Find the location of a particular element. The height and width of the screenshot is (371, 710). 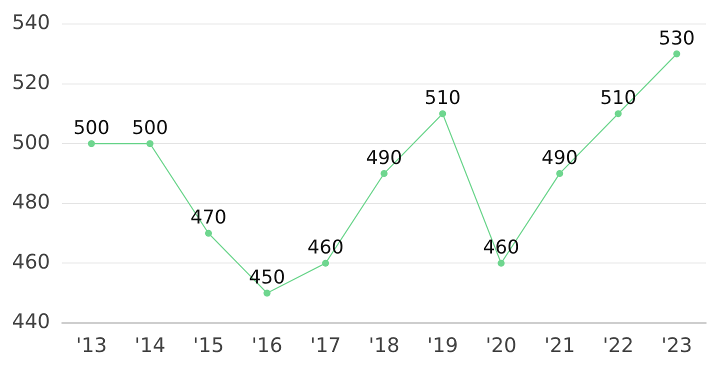

x-tick-label: '19 is located at coordinates (442, 345).